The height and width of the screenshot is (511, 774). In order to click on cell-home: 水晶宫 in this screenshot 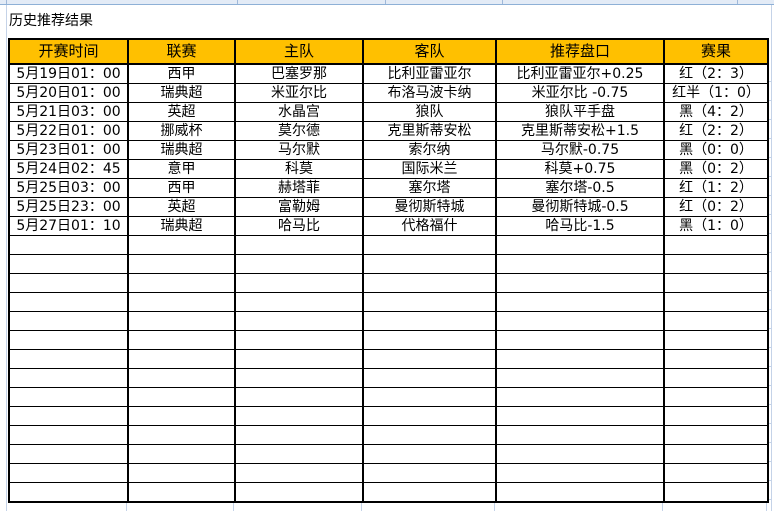, I will do `click(299, 112)`.